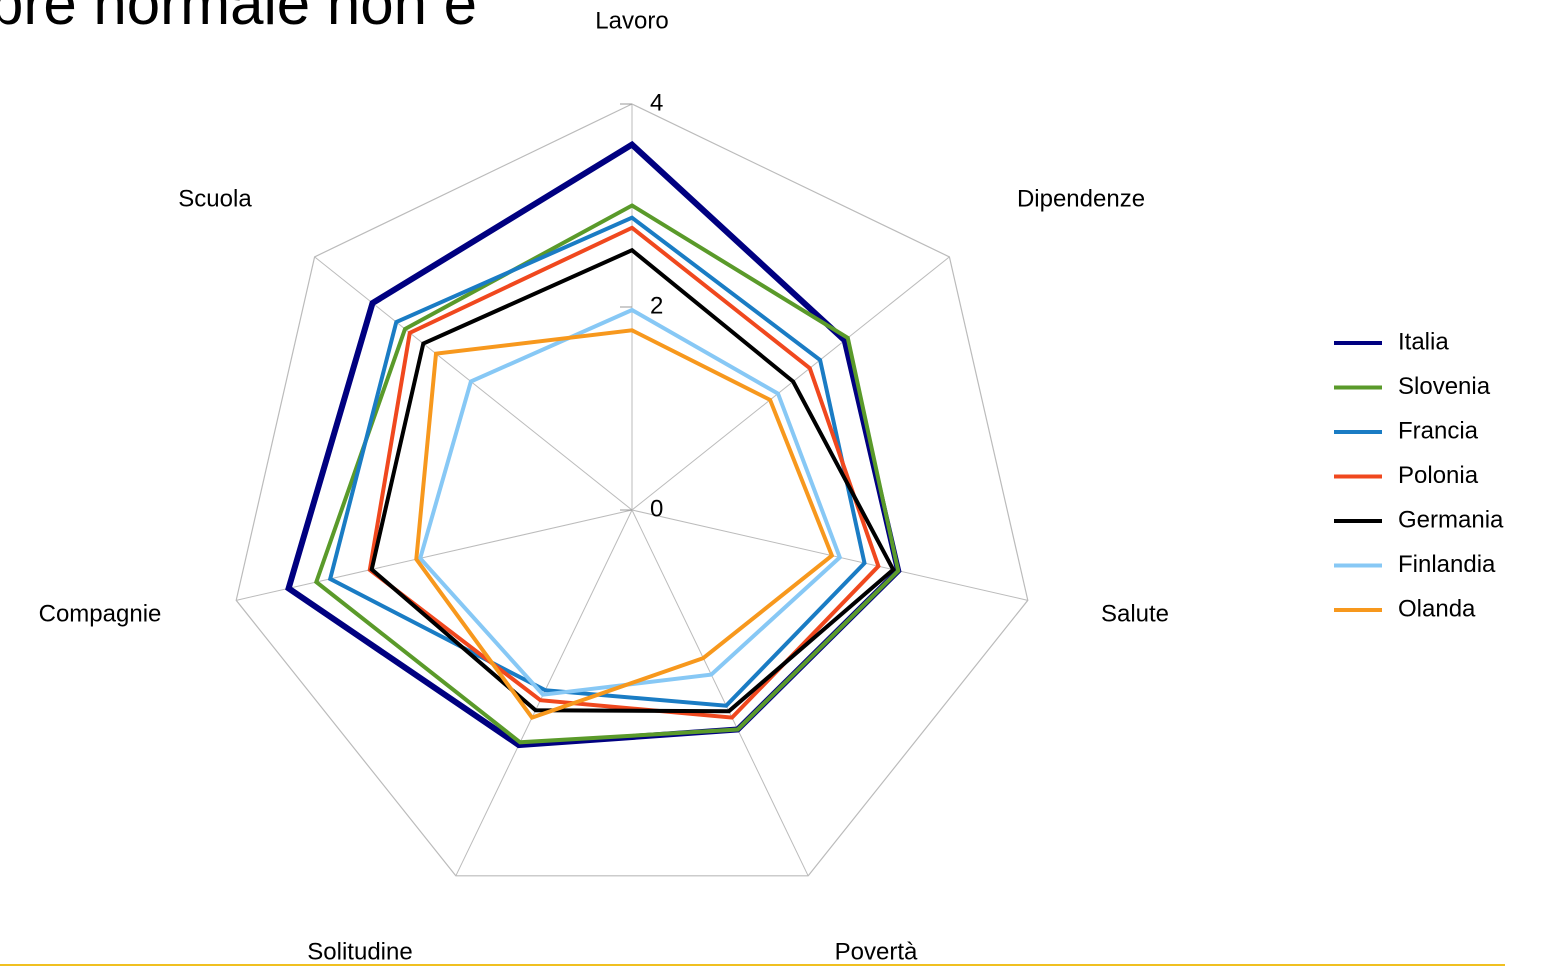  Describe the element at coordinates (1447, 564) in the screenshot. I see `legend-label: Finlandia` at that location.